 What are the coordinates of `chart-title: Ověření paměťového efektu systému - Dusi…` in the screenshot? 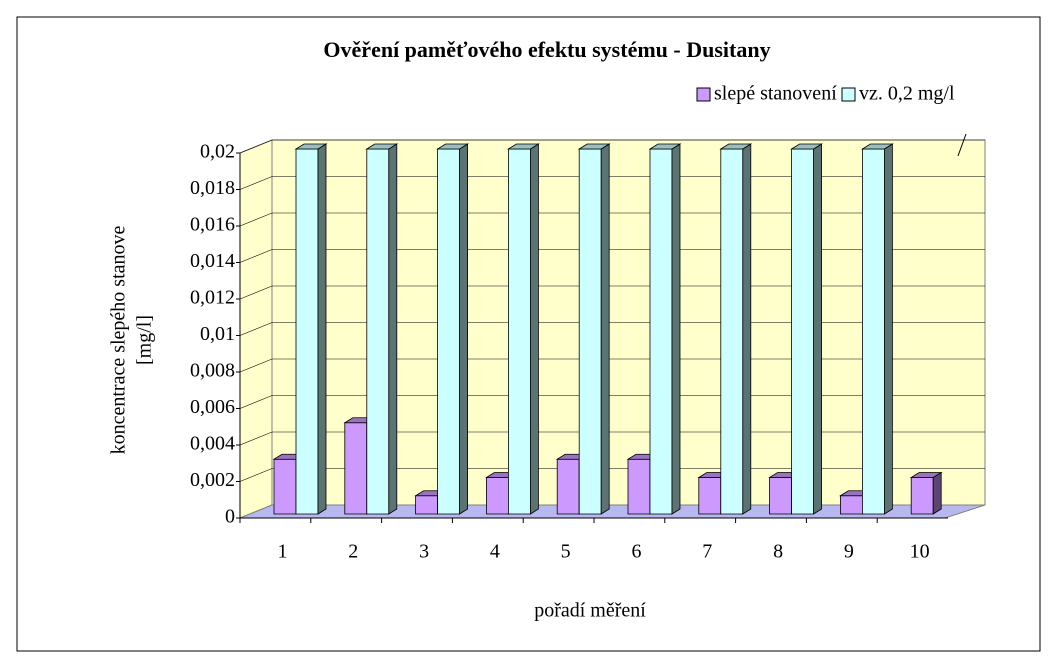 It's located at (546, 49).